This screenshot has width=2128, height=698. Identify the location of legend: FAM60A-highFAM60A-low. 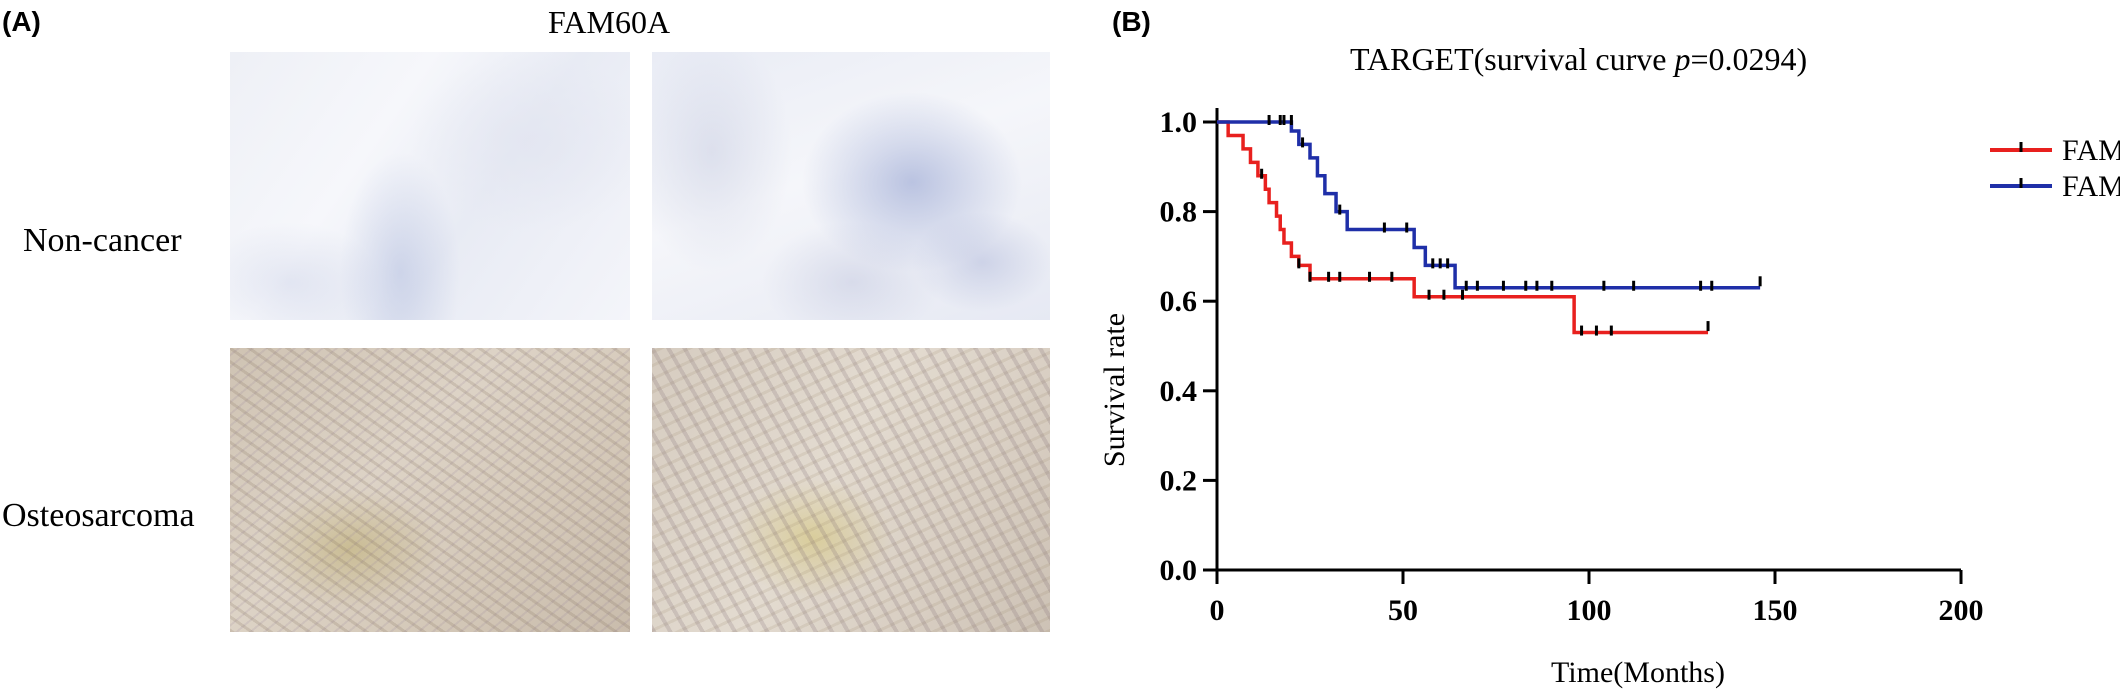
(2055, 168).